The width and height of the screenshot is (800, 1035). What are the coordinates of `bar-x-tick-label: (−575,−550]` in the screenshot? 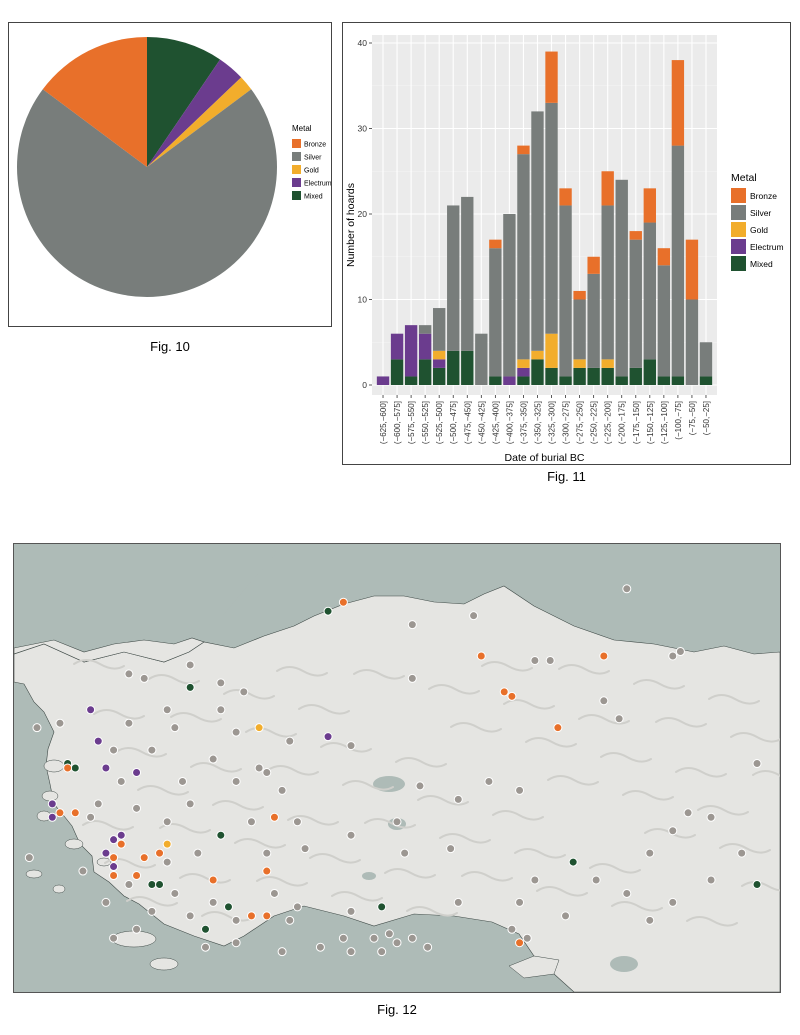 It's located at (411, 422).